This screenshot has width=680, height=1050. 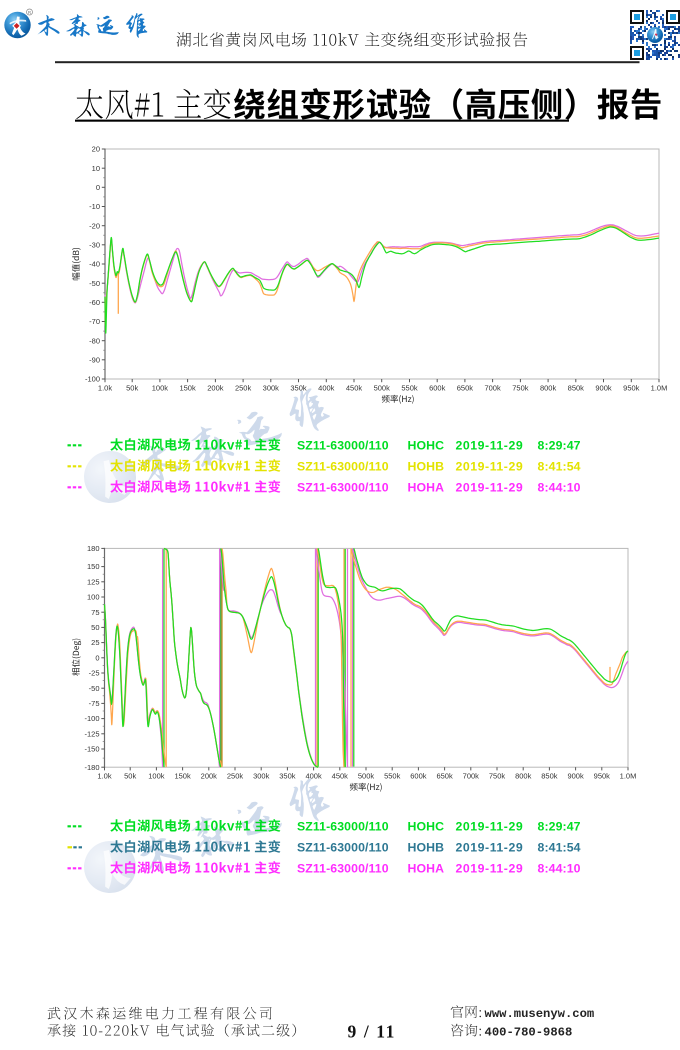 I want to click on svg-text: -75, so click(x=94, y=703).